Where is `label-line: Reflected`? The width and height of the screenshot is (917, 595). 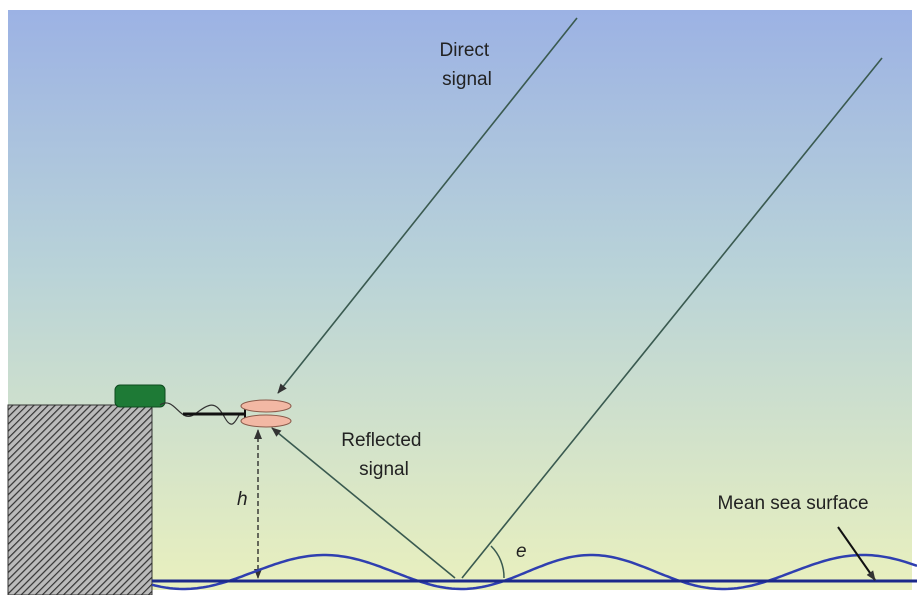 label-line: Reflected is located at coordinates (381, 440).